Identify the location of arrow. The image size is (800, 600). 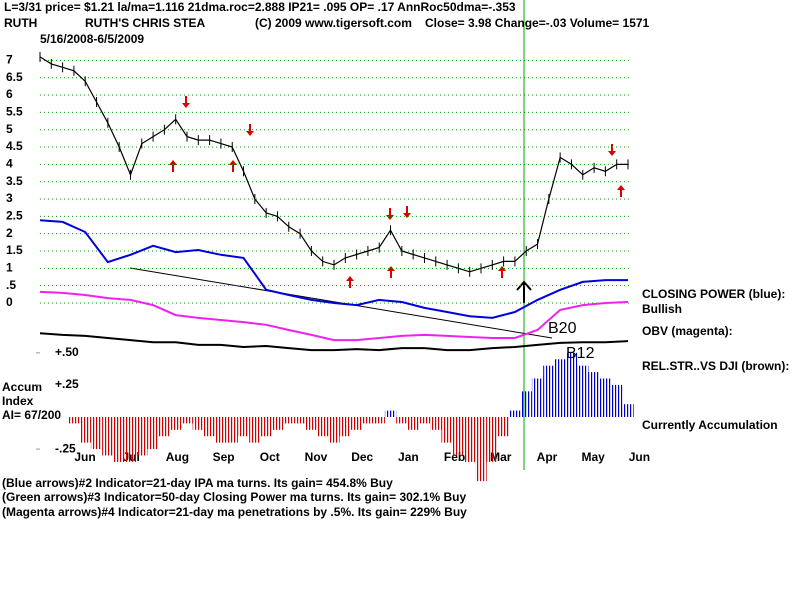
(524, 291).